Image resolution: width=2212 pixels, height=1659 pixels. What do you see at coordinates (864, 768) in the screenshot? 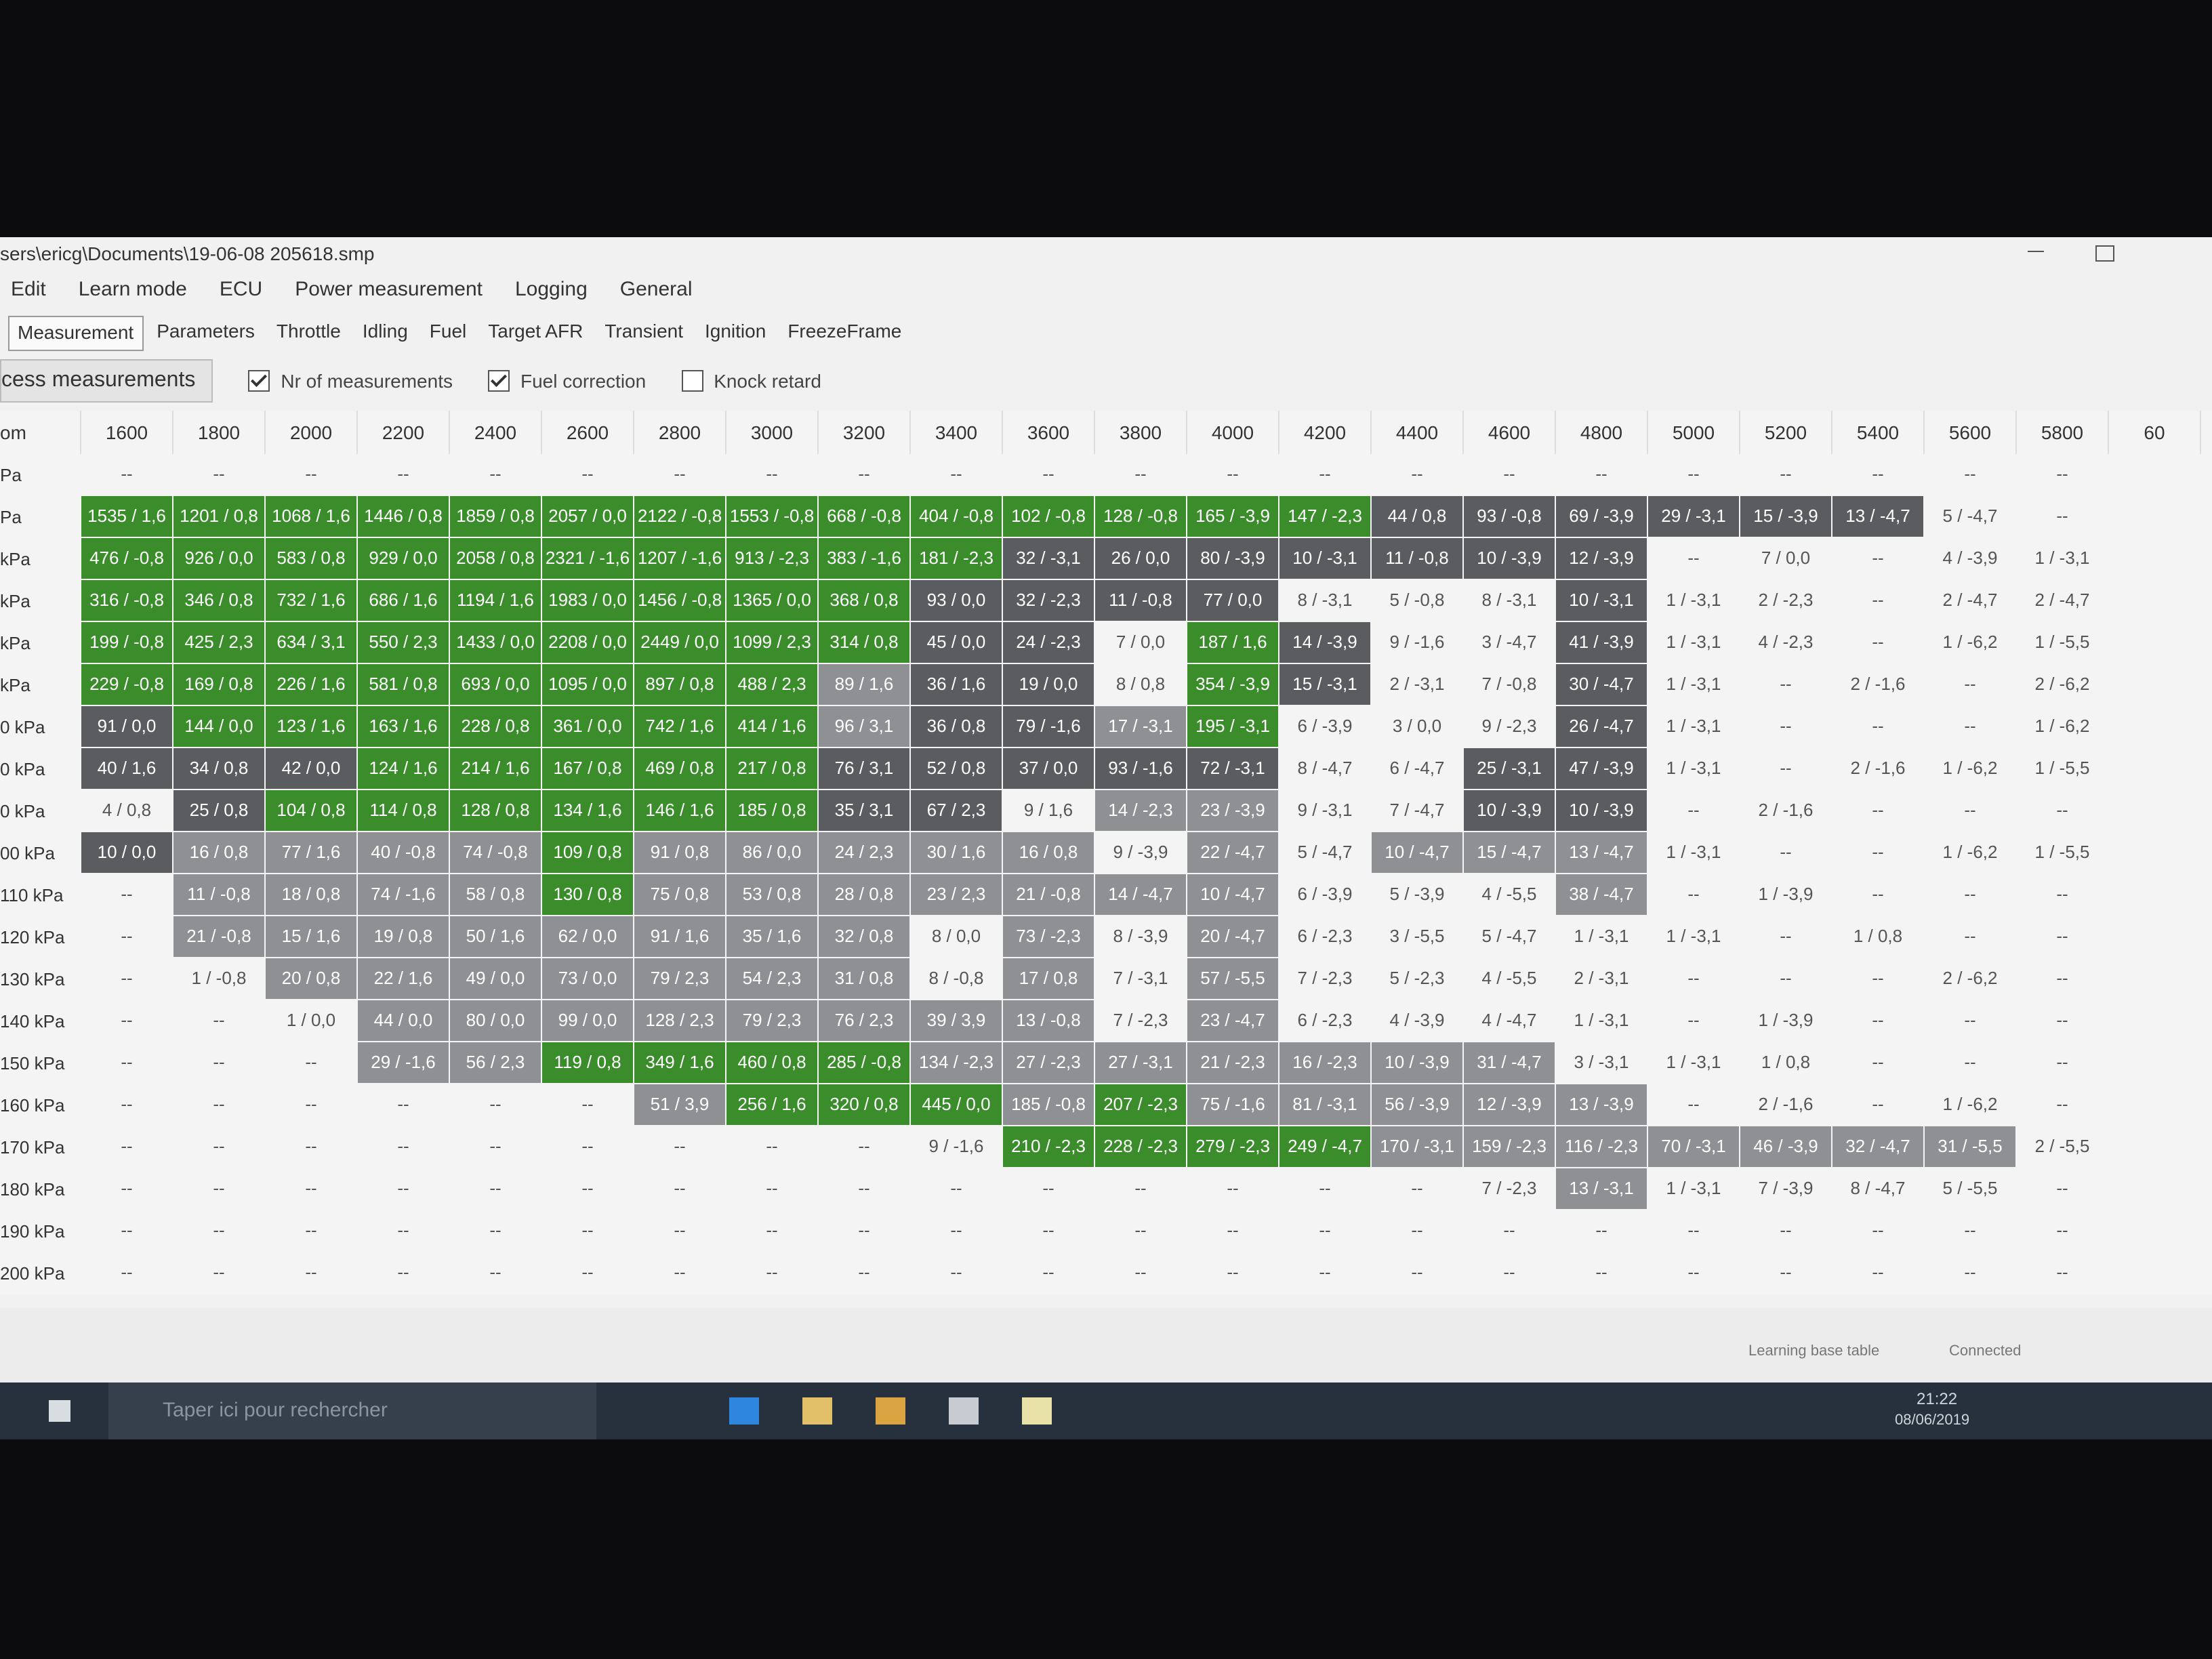
I see `cell: 76 / 3,1` at bounding box center [864, 768].